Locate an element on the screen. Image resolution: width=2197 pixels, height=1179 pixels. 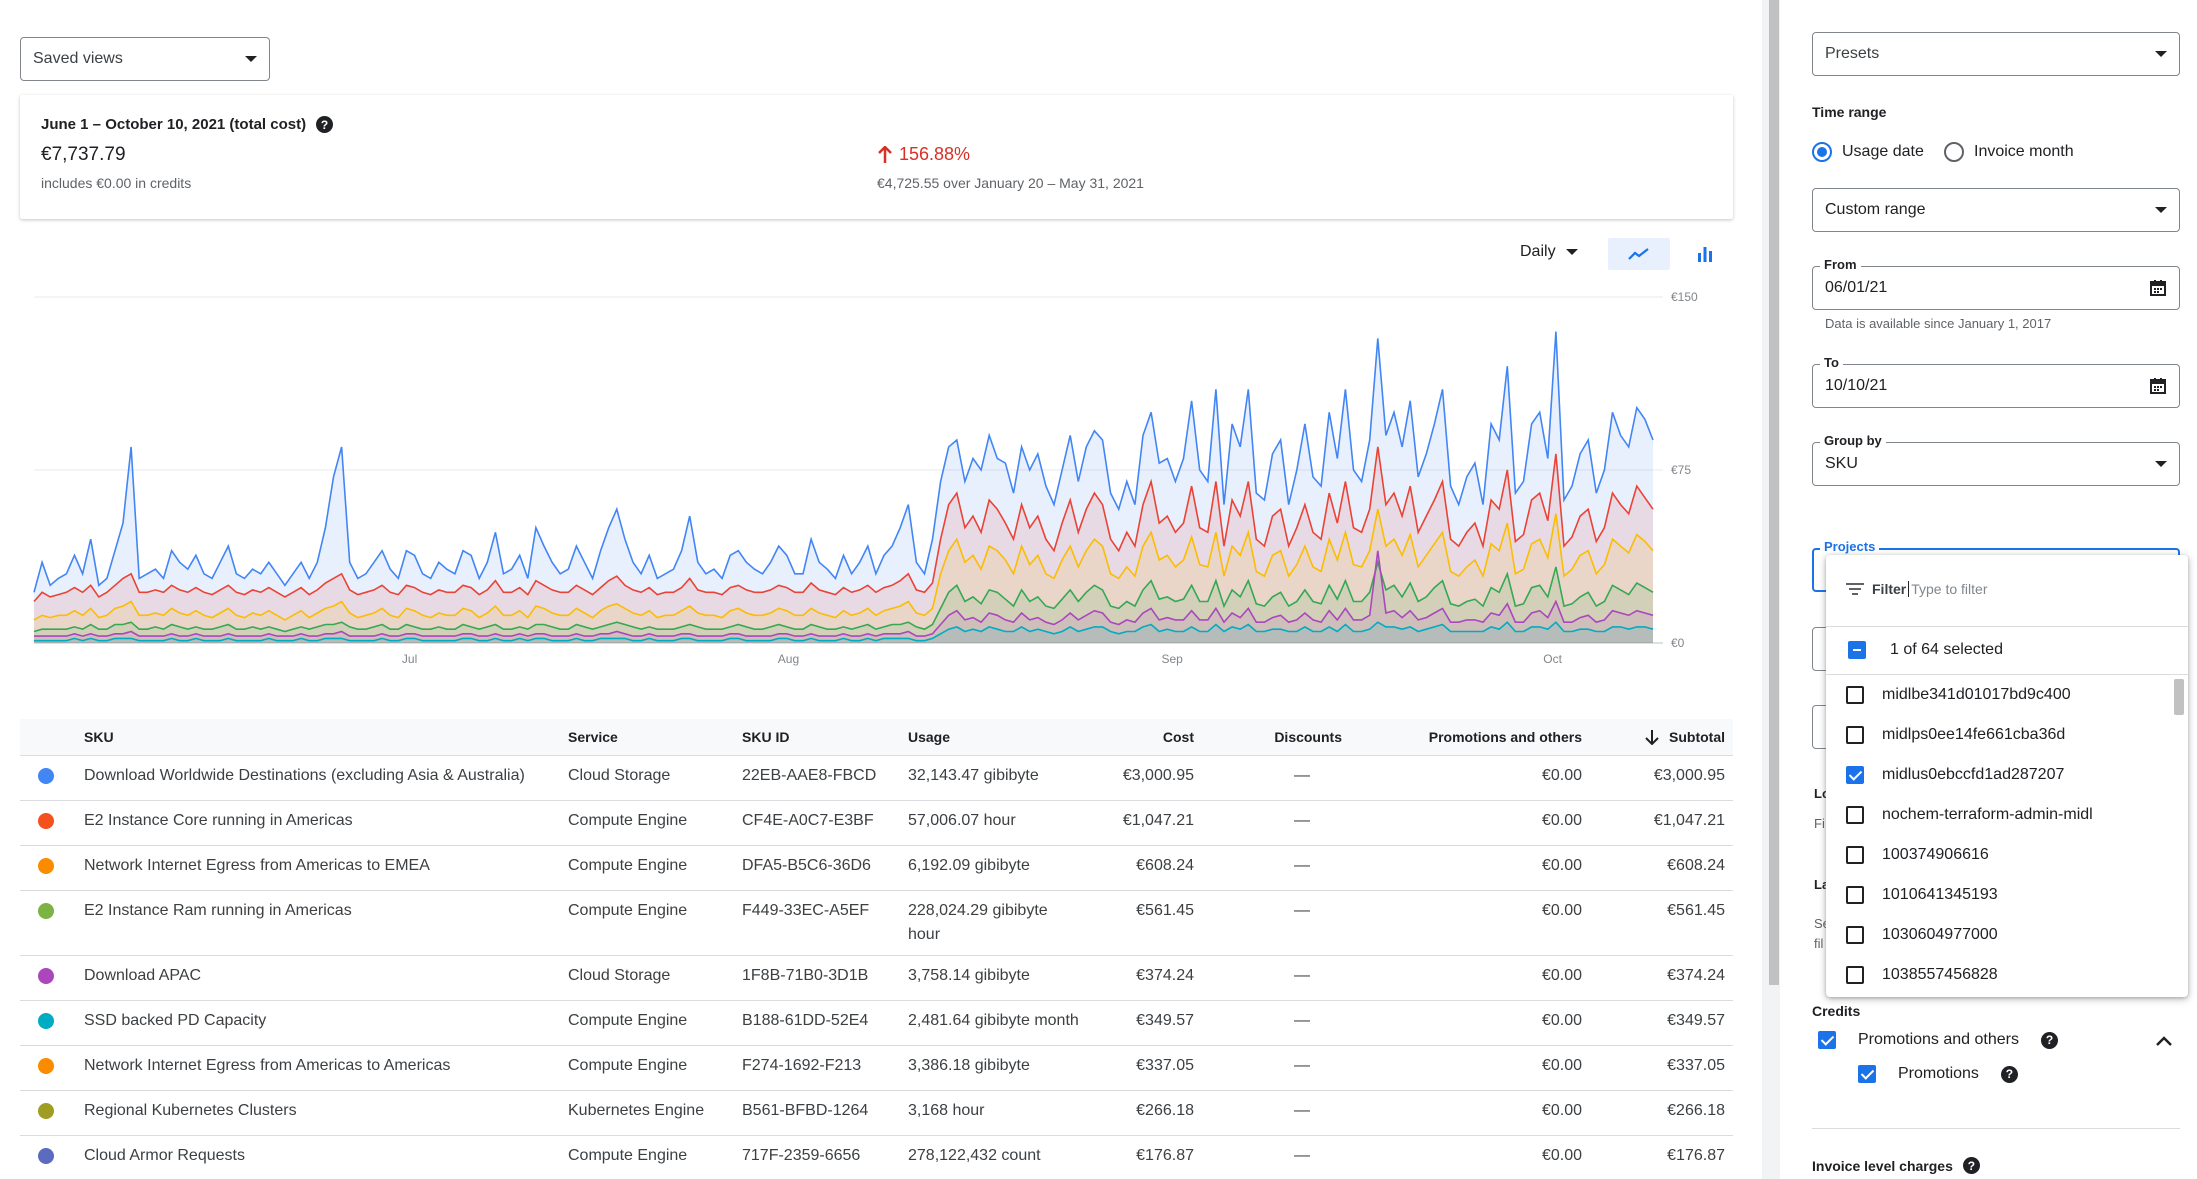
presets-select: Presets is located at coordinates (1996, 54).